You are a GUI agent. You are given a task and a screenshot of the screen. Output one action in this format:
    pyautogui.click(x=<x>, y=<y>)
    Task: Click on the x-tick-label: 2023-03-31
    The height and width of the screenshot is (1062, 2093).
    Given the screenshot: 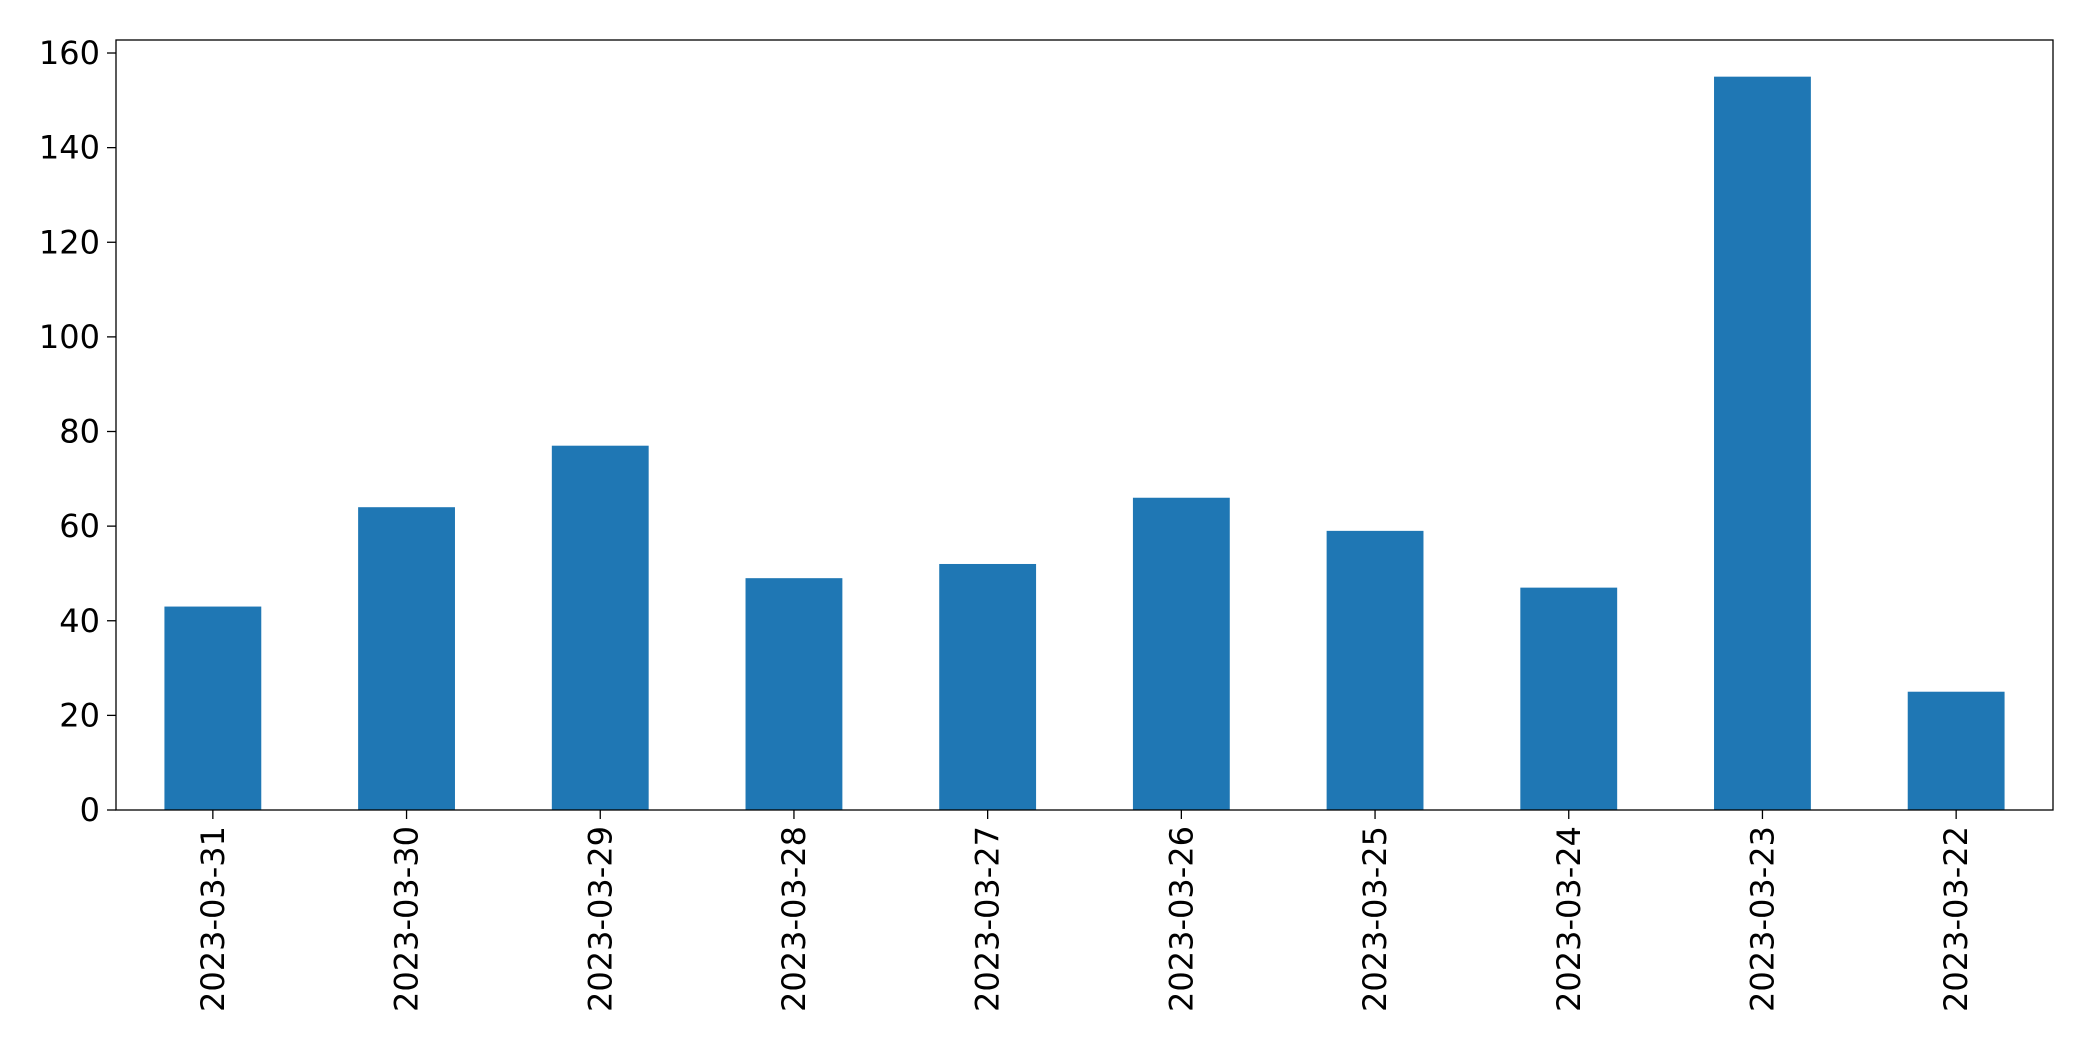 What is the action you would take?
    pyautogui.click(x=213, y=919)
    